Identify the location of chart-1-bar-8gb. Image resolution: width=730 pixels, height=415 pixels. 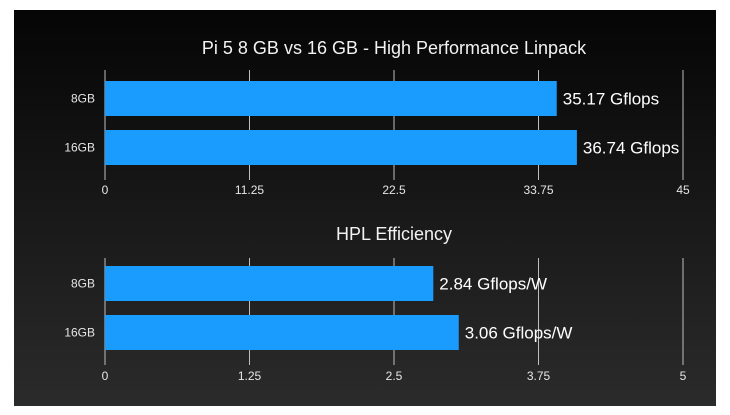
(331, 98).